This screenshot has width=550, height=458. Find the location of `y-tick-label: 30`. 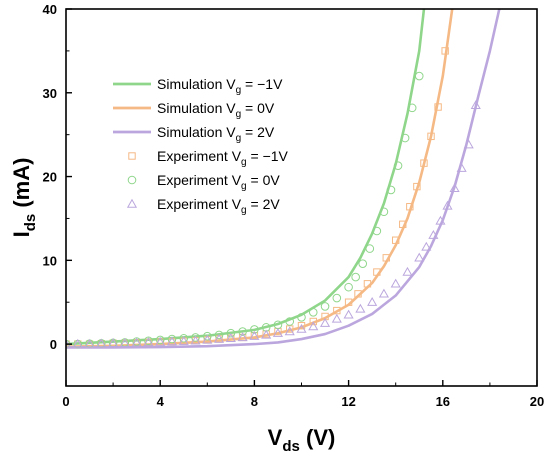

y-tick-label: 30 is located at coordinates (50, 93).